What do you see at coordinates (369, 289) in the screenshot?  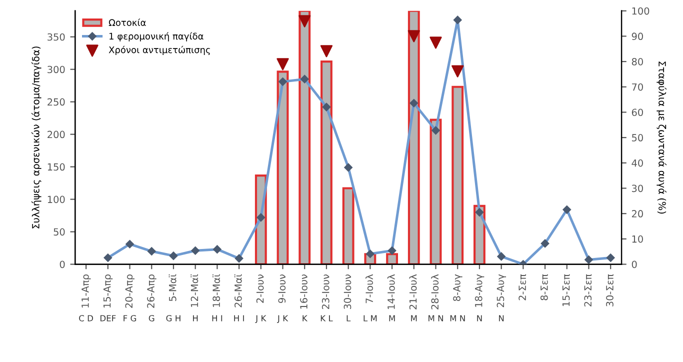 I see `x-tick-label: 7-Ιουλ` at bounding box center [369, 289].